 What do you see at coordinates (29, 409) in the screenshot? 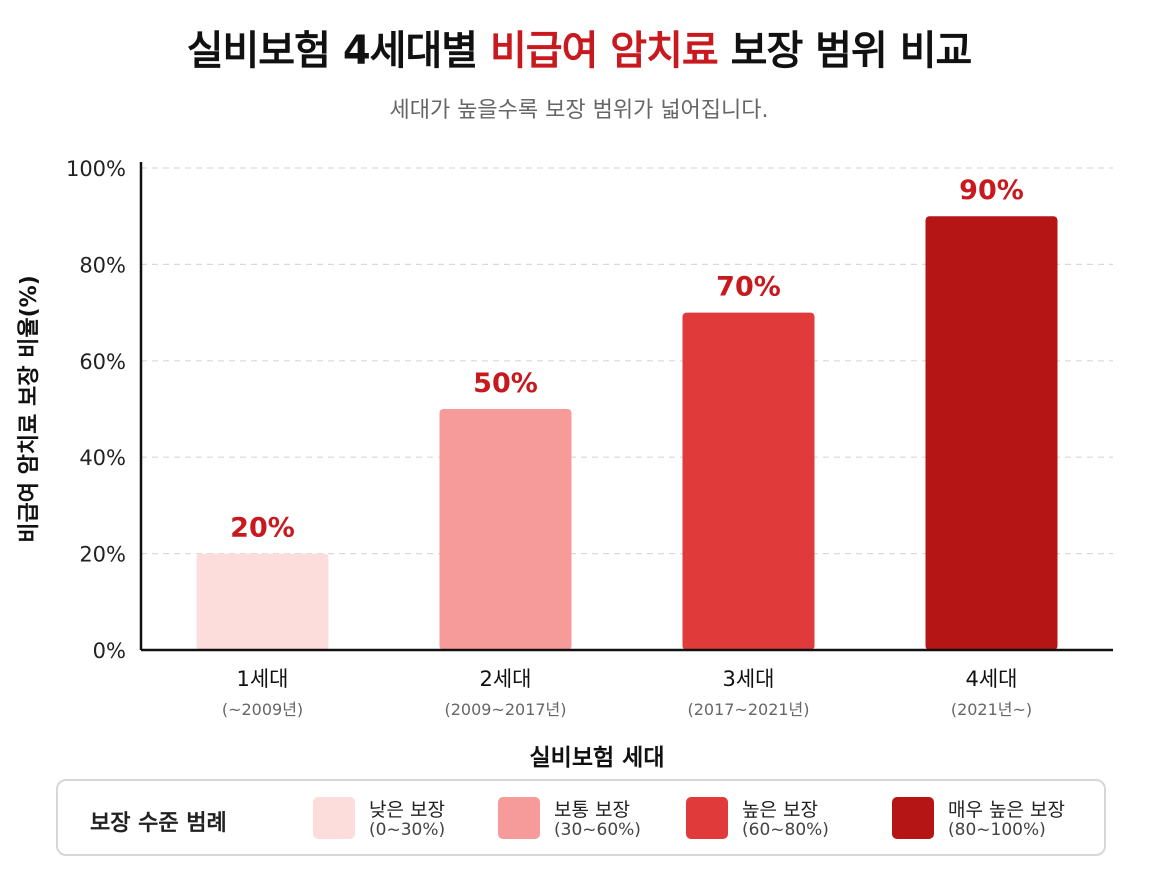
I see `y-axis-title: 비급여 암치료 보장 비율(%)` at bounding box center [29, 409].